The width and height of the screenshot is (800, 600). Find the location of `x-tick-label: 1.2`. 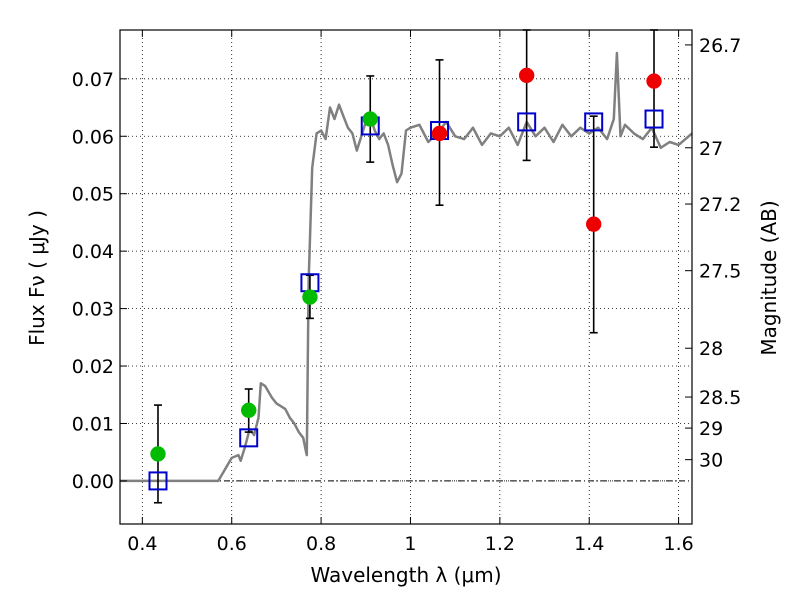

x-tick-label: 1.2 is located at coordinates (500, 544).